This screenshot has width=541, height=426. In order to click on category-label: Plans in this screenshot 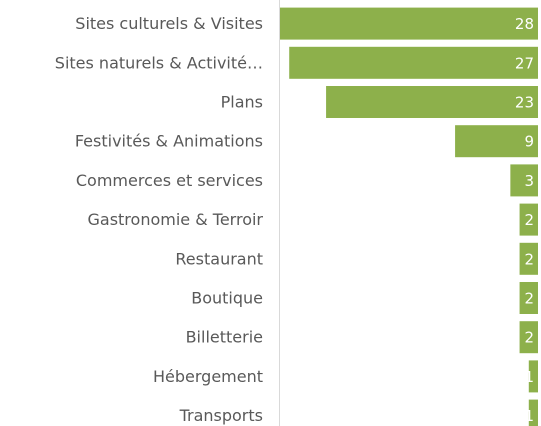, I will do `click(242, 102)`.